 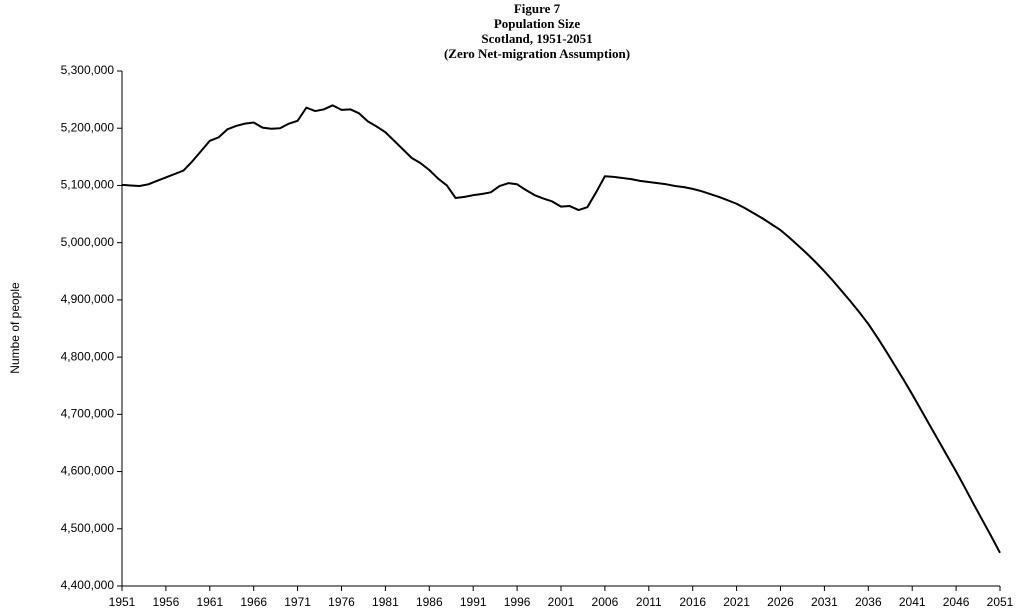 What do you see at coordinates (429, 602) in the screenshot?
I see `x-tick-label: 1986` at bounding box center [429, 602].